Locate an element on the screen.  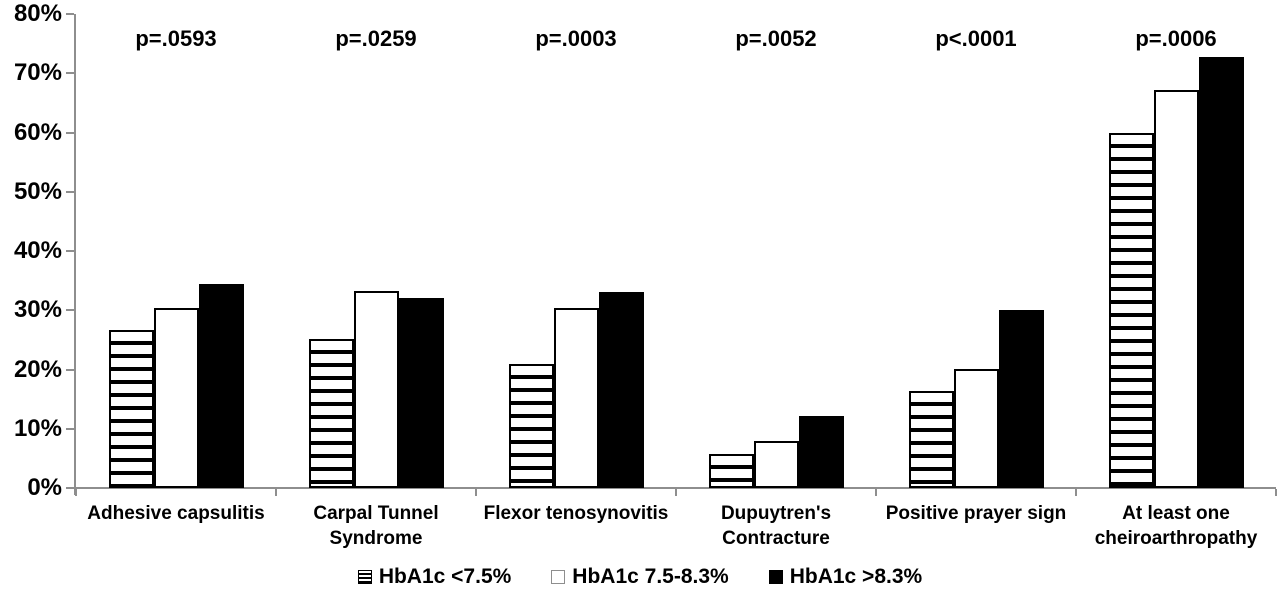
legend-item: HbA1c <7.5% is located at coordinates (434, 577).